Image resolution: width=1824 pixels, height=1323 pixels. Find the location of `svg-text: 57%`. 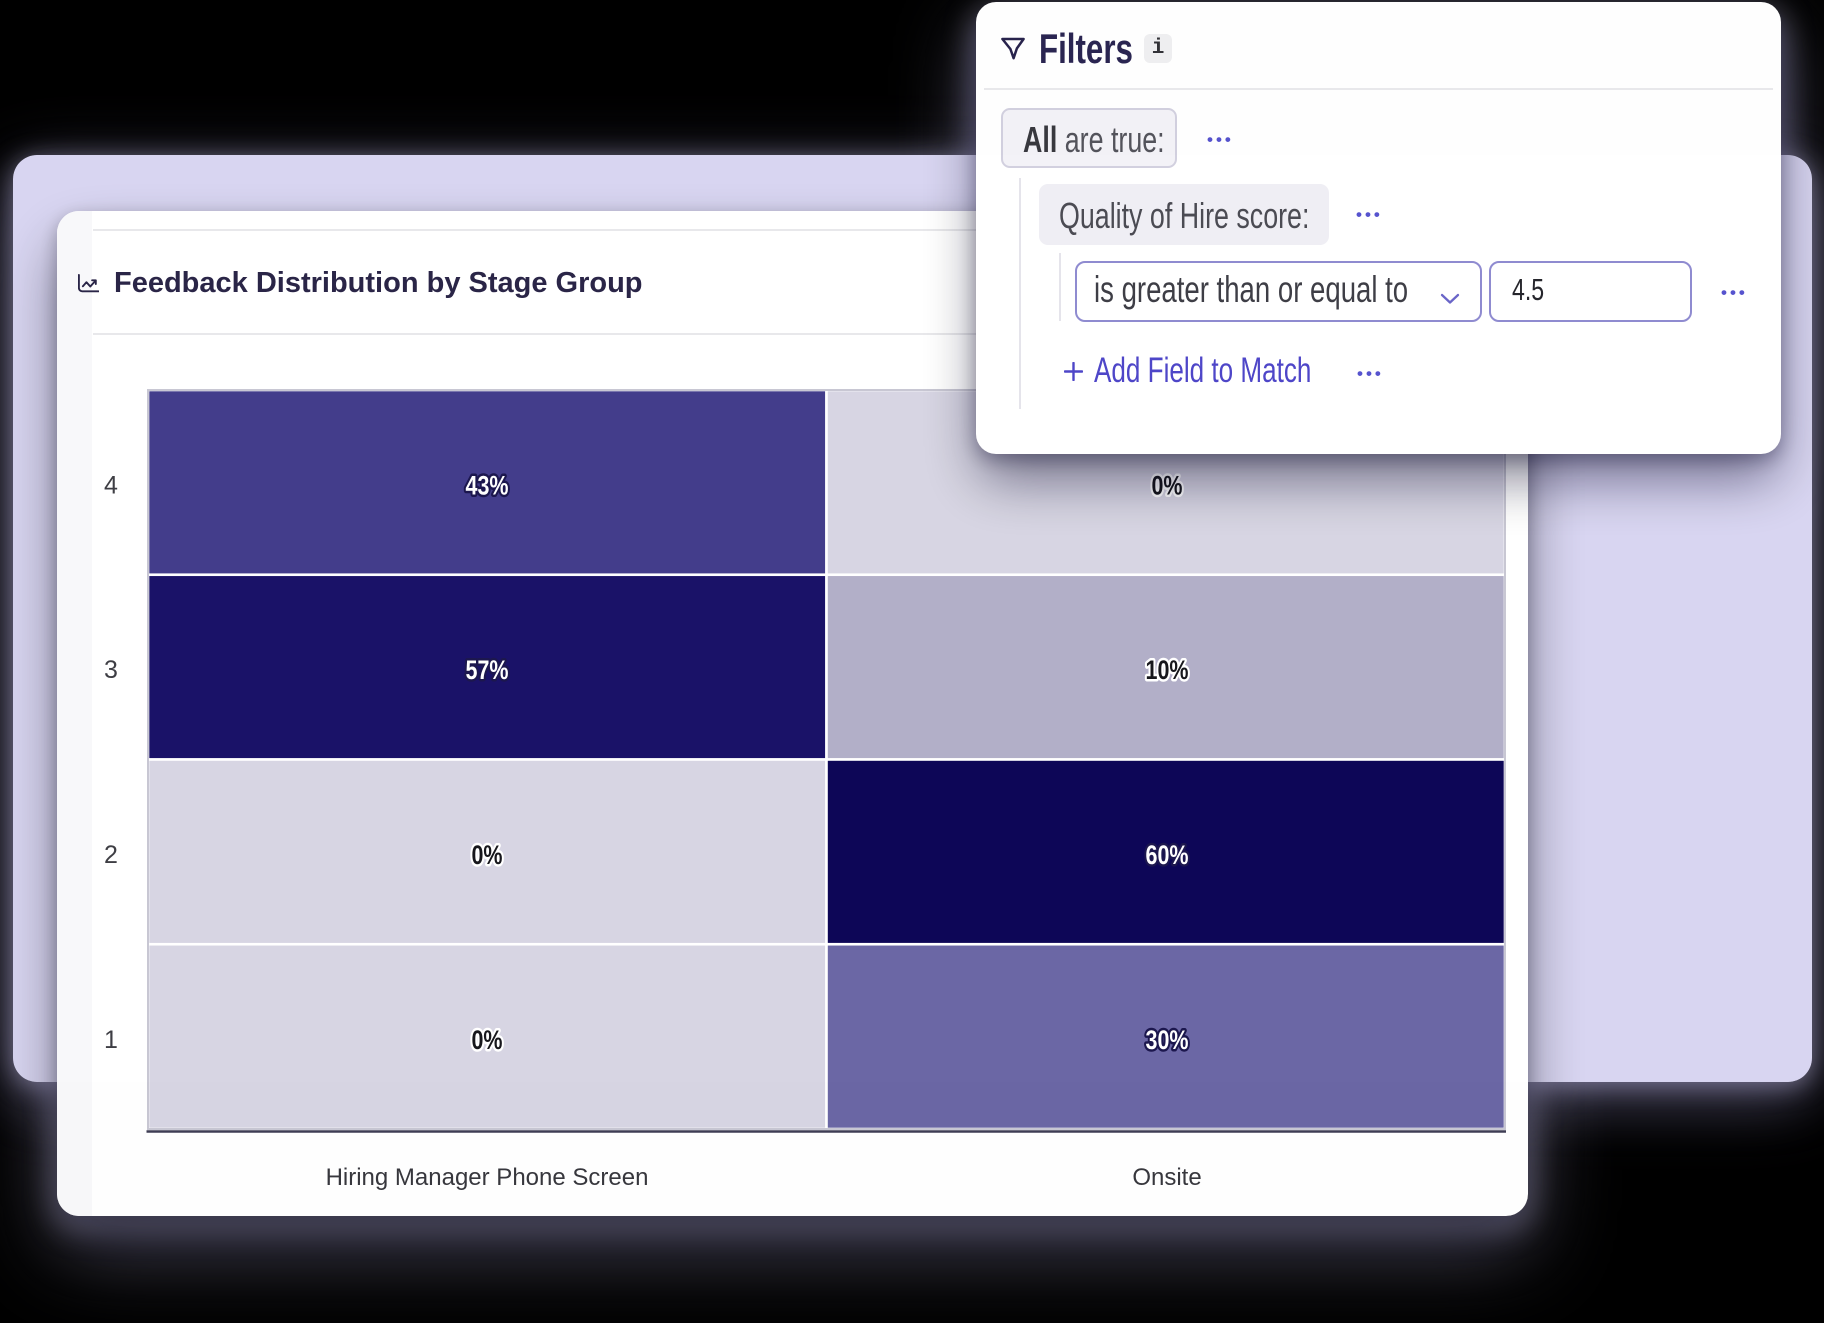

svg-text: 57% is located at coordinates (487, 670).